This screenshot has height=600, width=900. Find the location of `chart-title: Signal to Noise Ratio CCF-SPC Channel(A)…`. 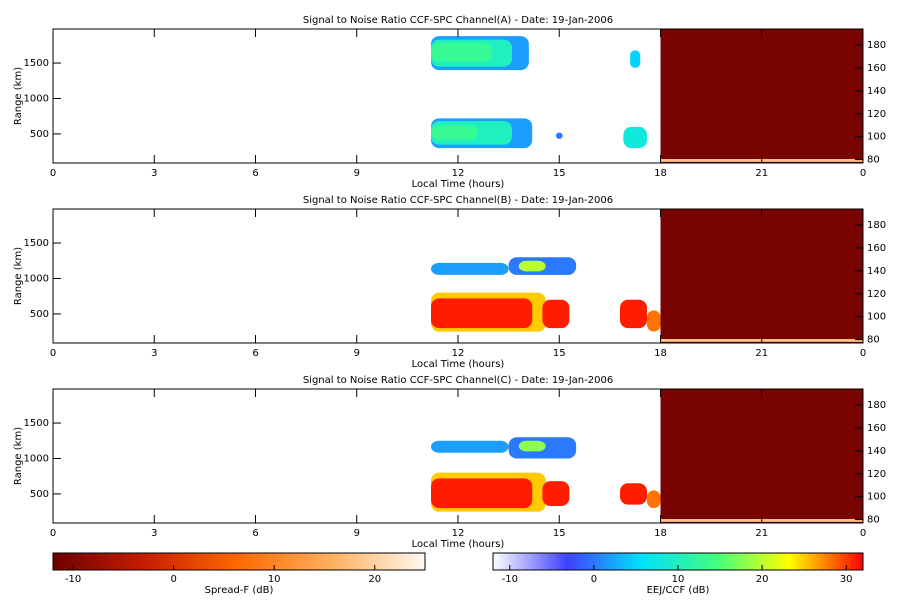

chart-title: Signal to Noise Ratio CCF-SPC Channel(A)… is located at coordinates (458, 20).